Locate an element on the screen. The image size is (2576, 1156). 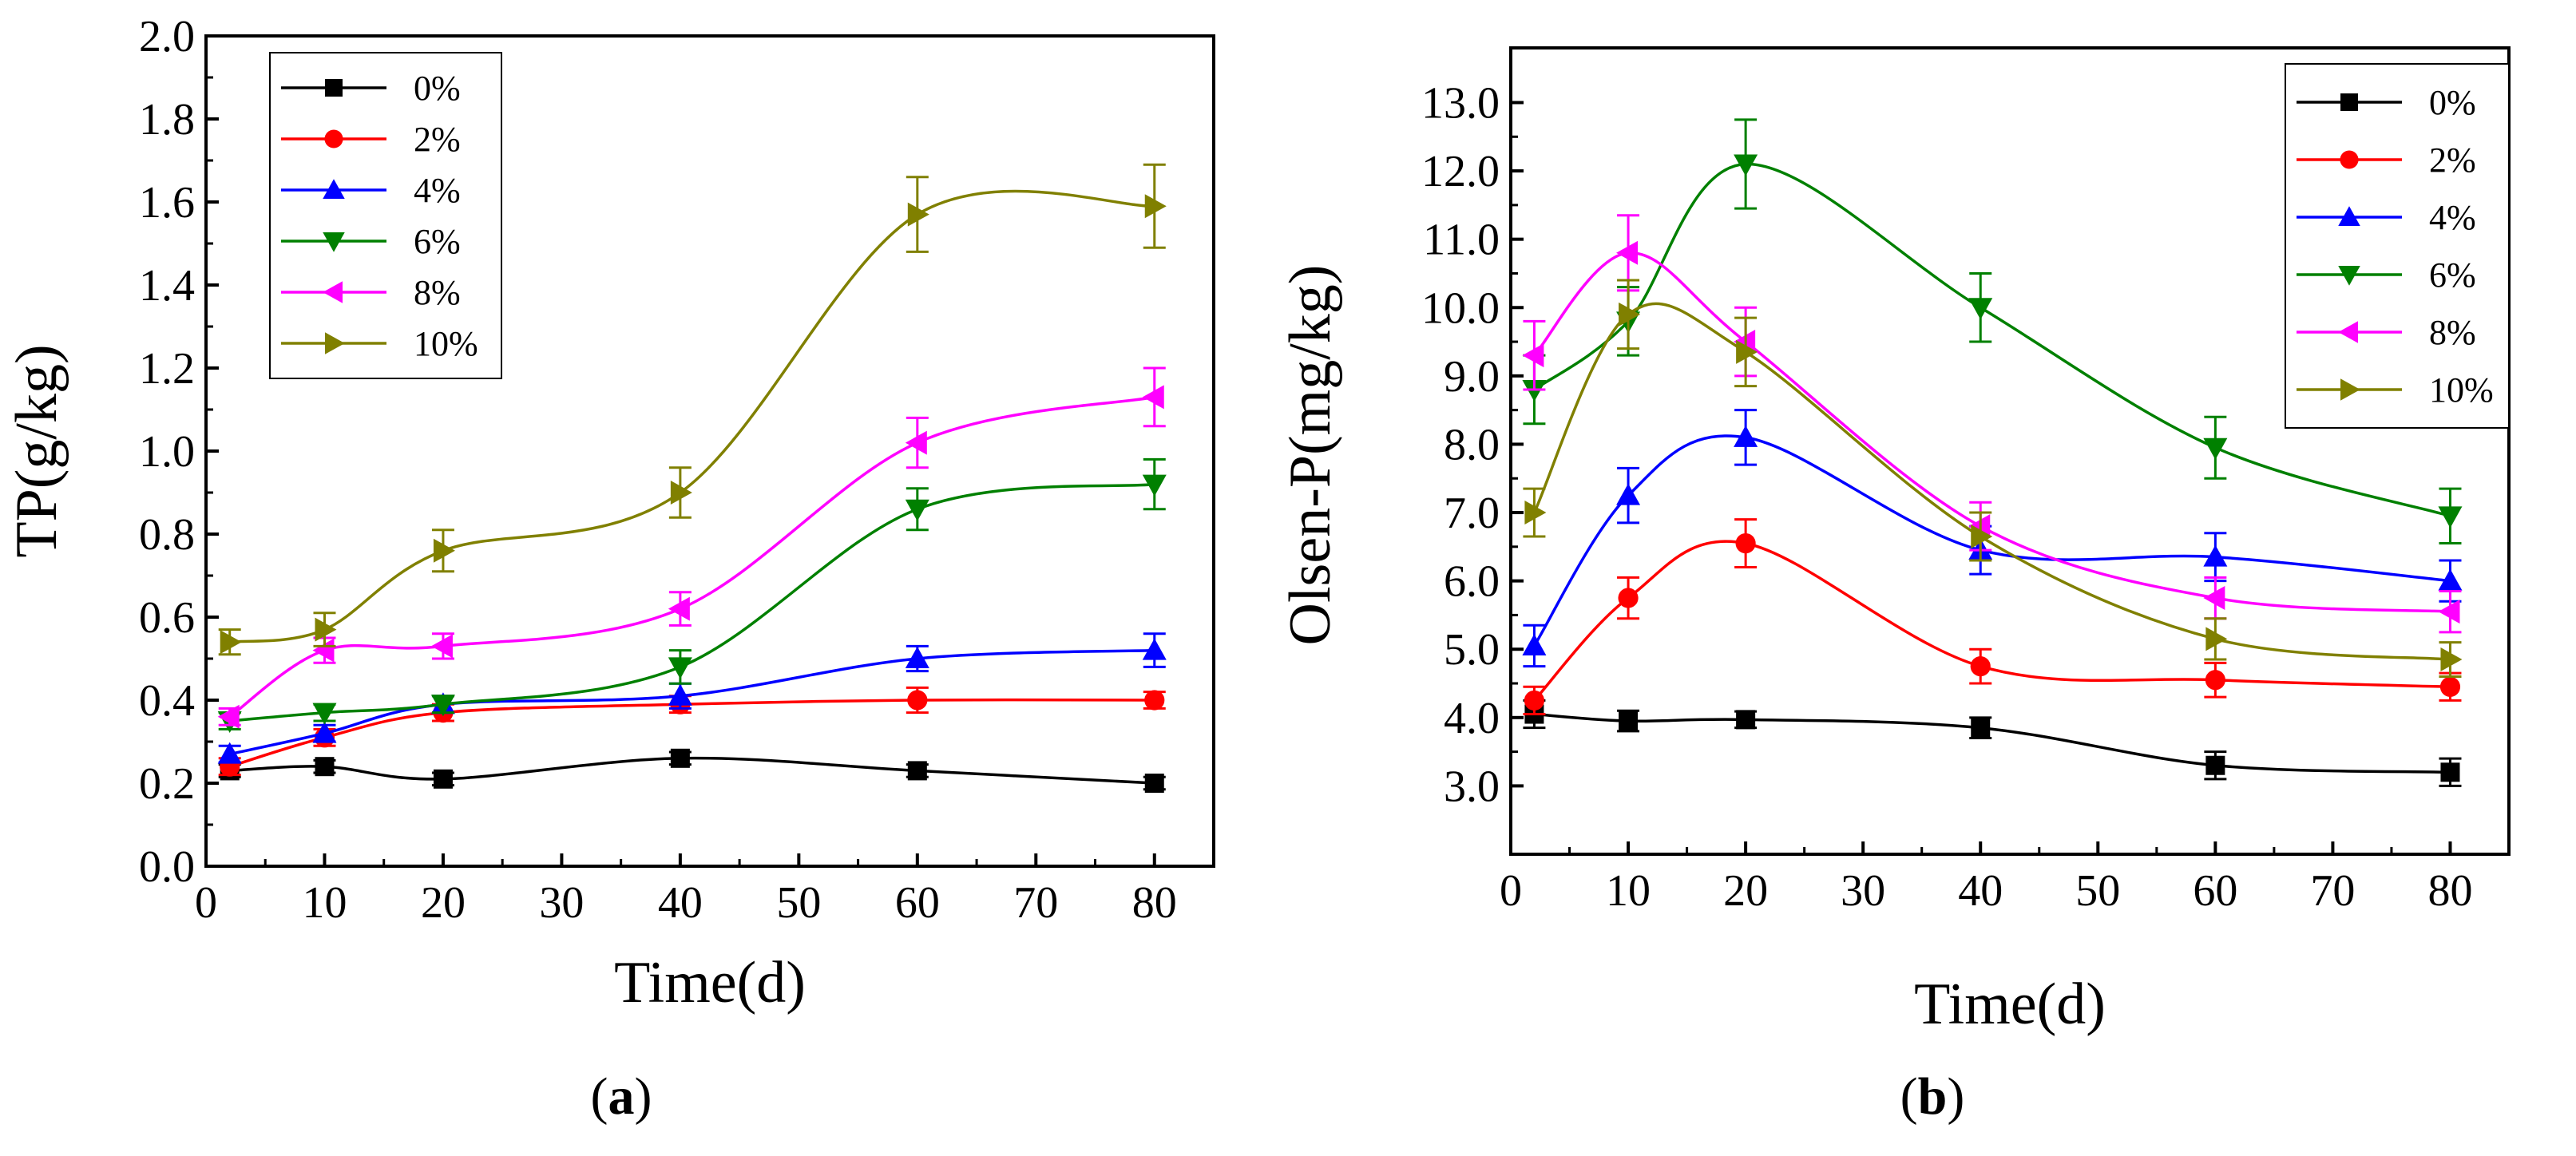
y-tick-label: 5.0 is located at coordinates (1472, 650).